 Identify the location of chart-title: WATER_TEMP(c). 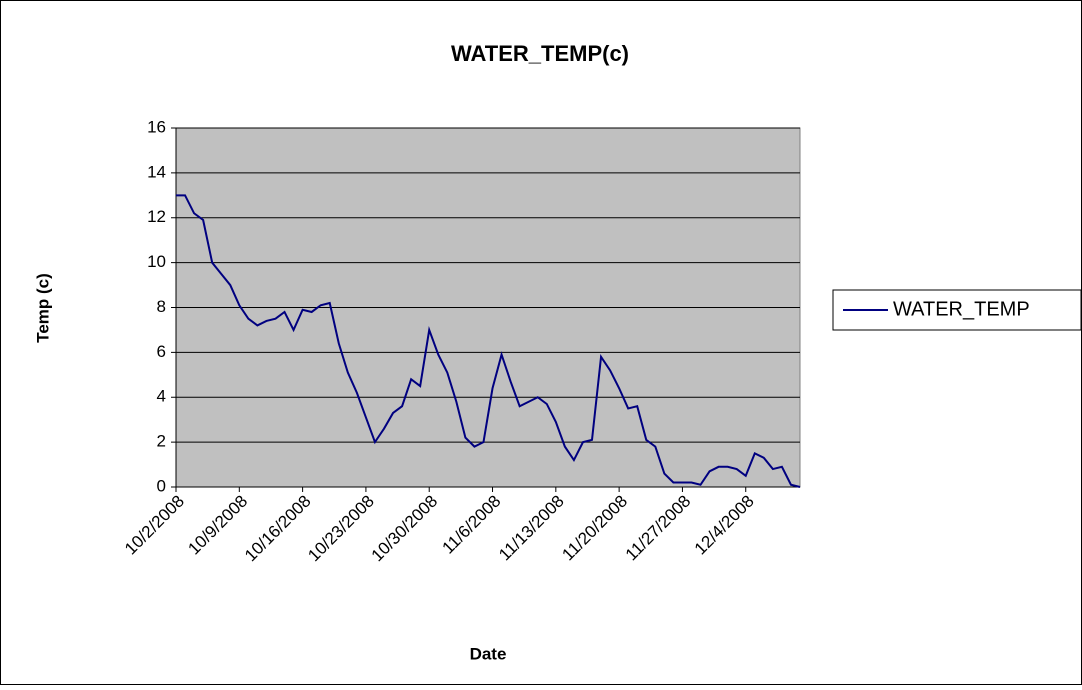
(540, 53).